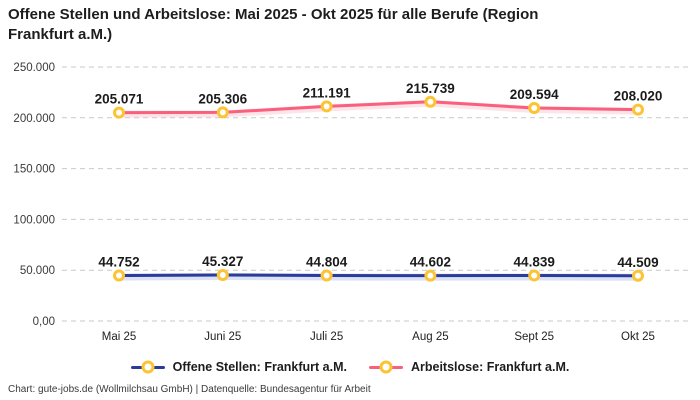 The image size is (700, 400). I want to click on legend-item-arbeitslose: Arbeitslose: Frankfurt a.M., so click(469, 367).